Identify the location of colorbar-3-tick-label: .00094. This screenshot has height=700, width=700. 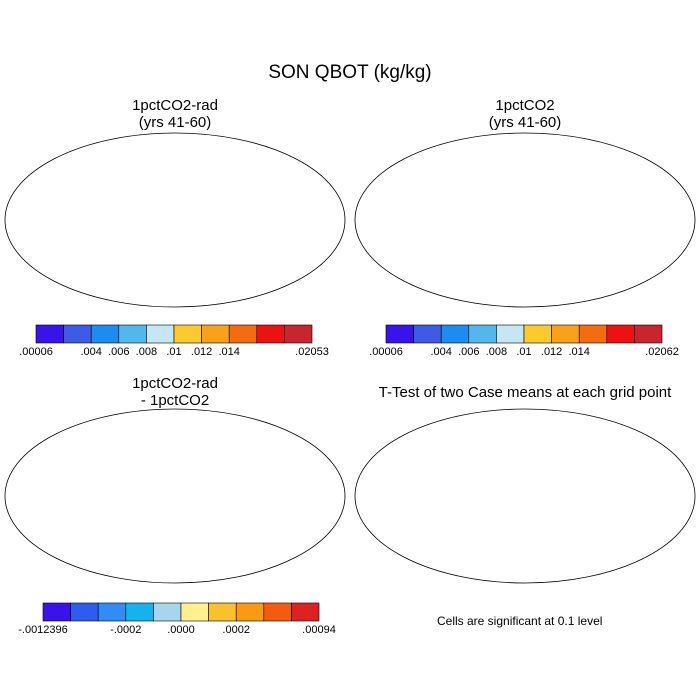
(319, 630).